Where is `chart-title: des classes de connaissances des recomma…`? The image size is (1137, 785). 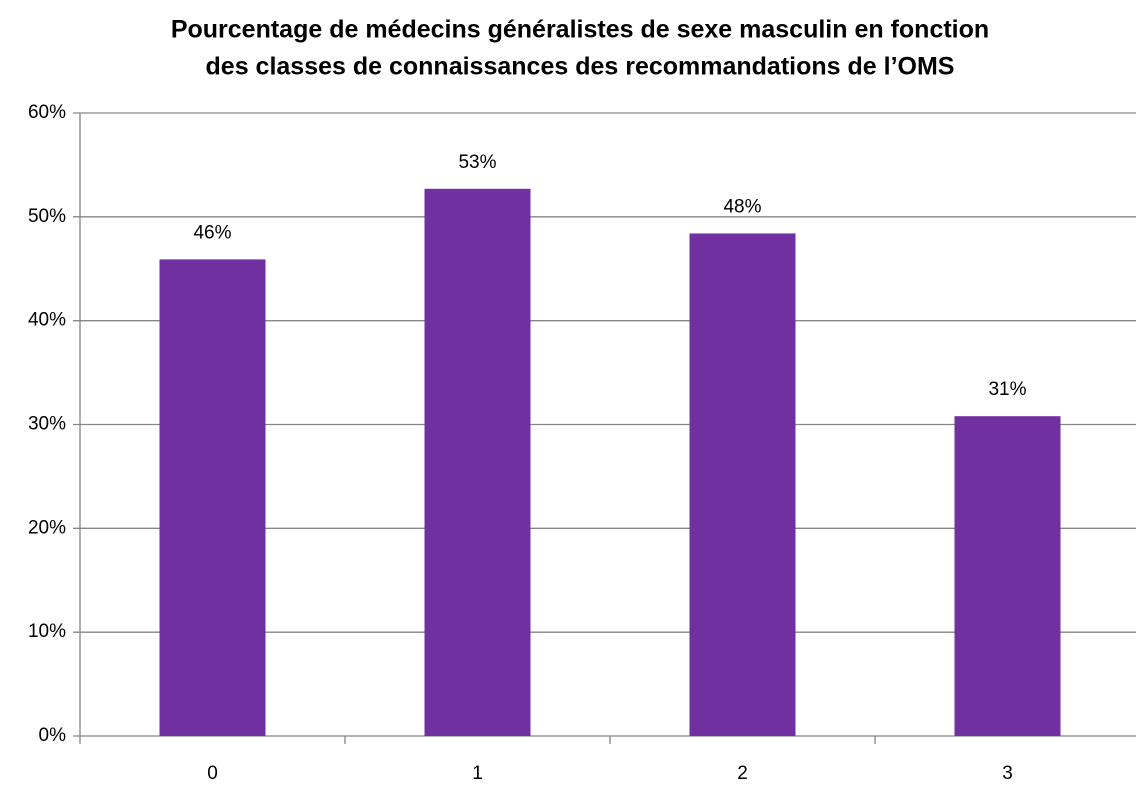 chart-title: des classes de connaissances des recomma… is located at coordinates (580, 67).